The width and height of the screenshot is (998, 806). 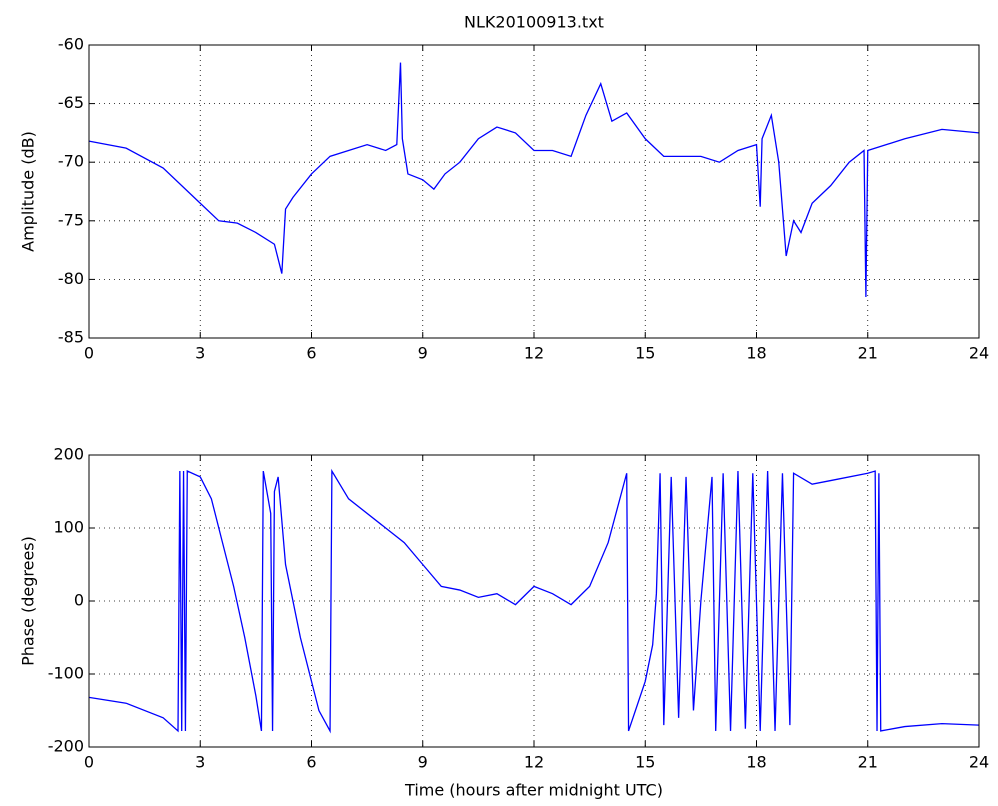 I want to click on y-tick-label: -60, so click(x=71, y=44).